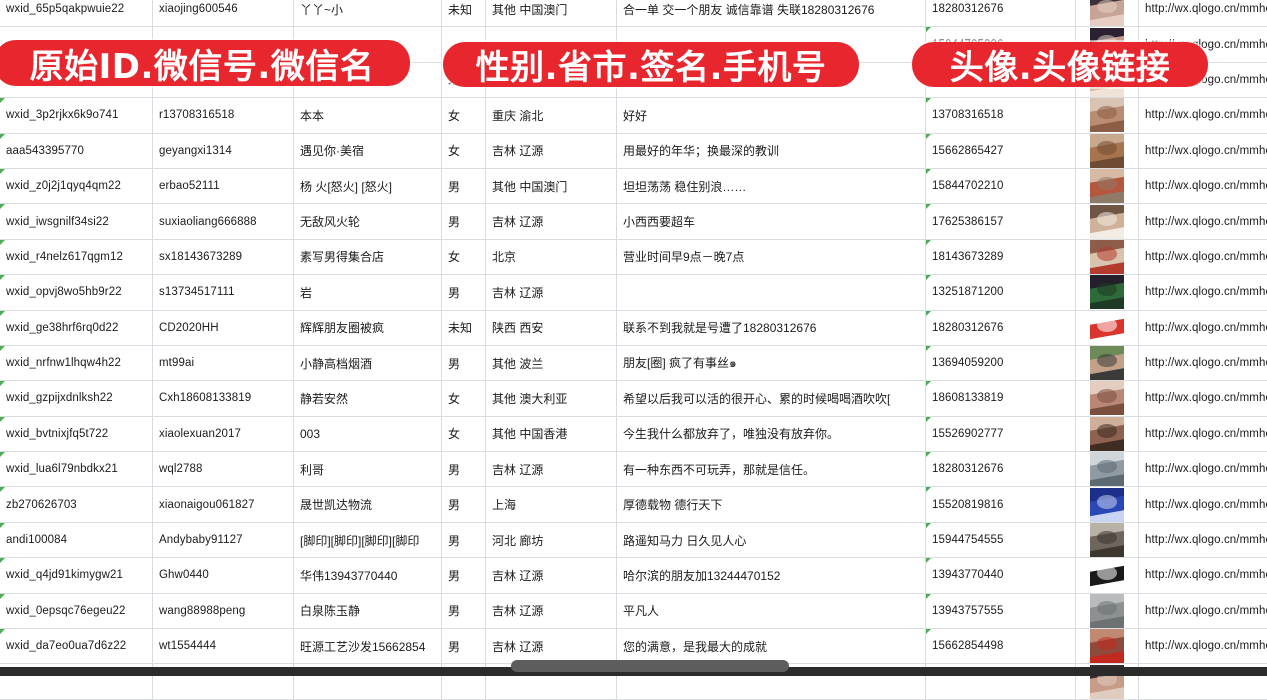  What do you see at coordinates (1001, 610) in the screenshot?
I see `cell-phone: 13943757555` at bounding box center [1001, 610].